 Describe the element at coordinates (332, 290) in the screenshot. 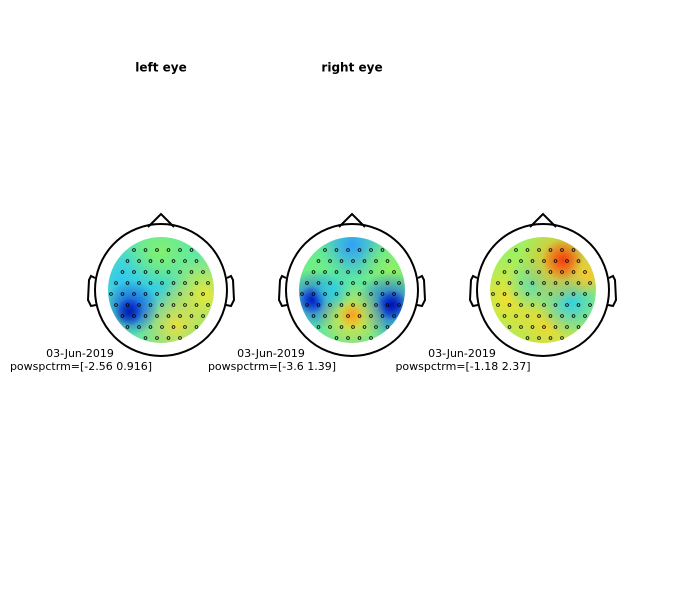

I see `color-blob` at that location.